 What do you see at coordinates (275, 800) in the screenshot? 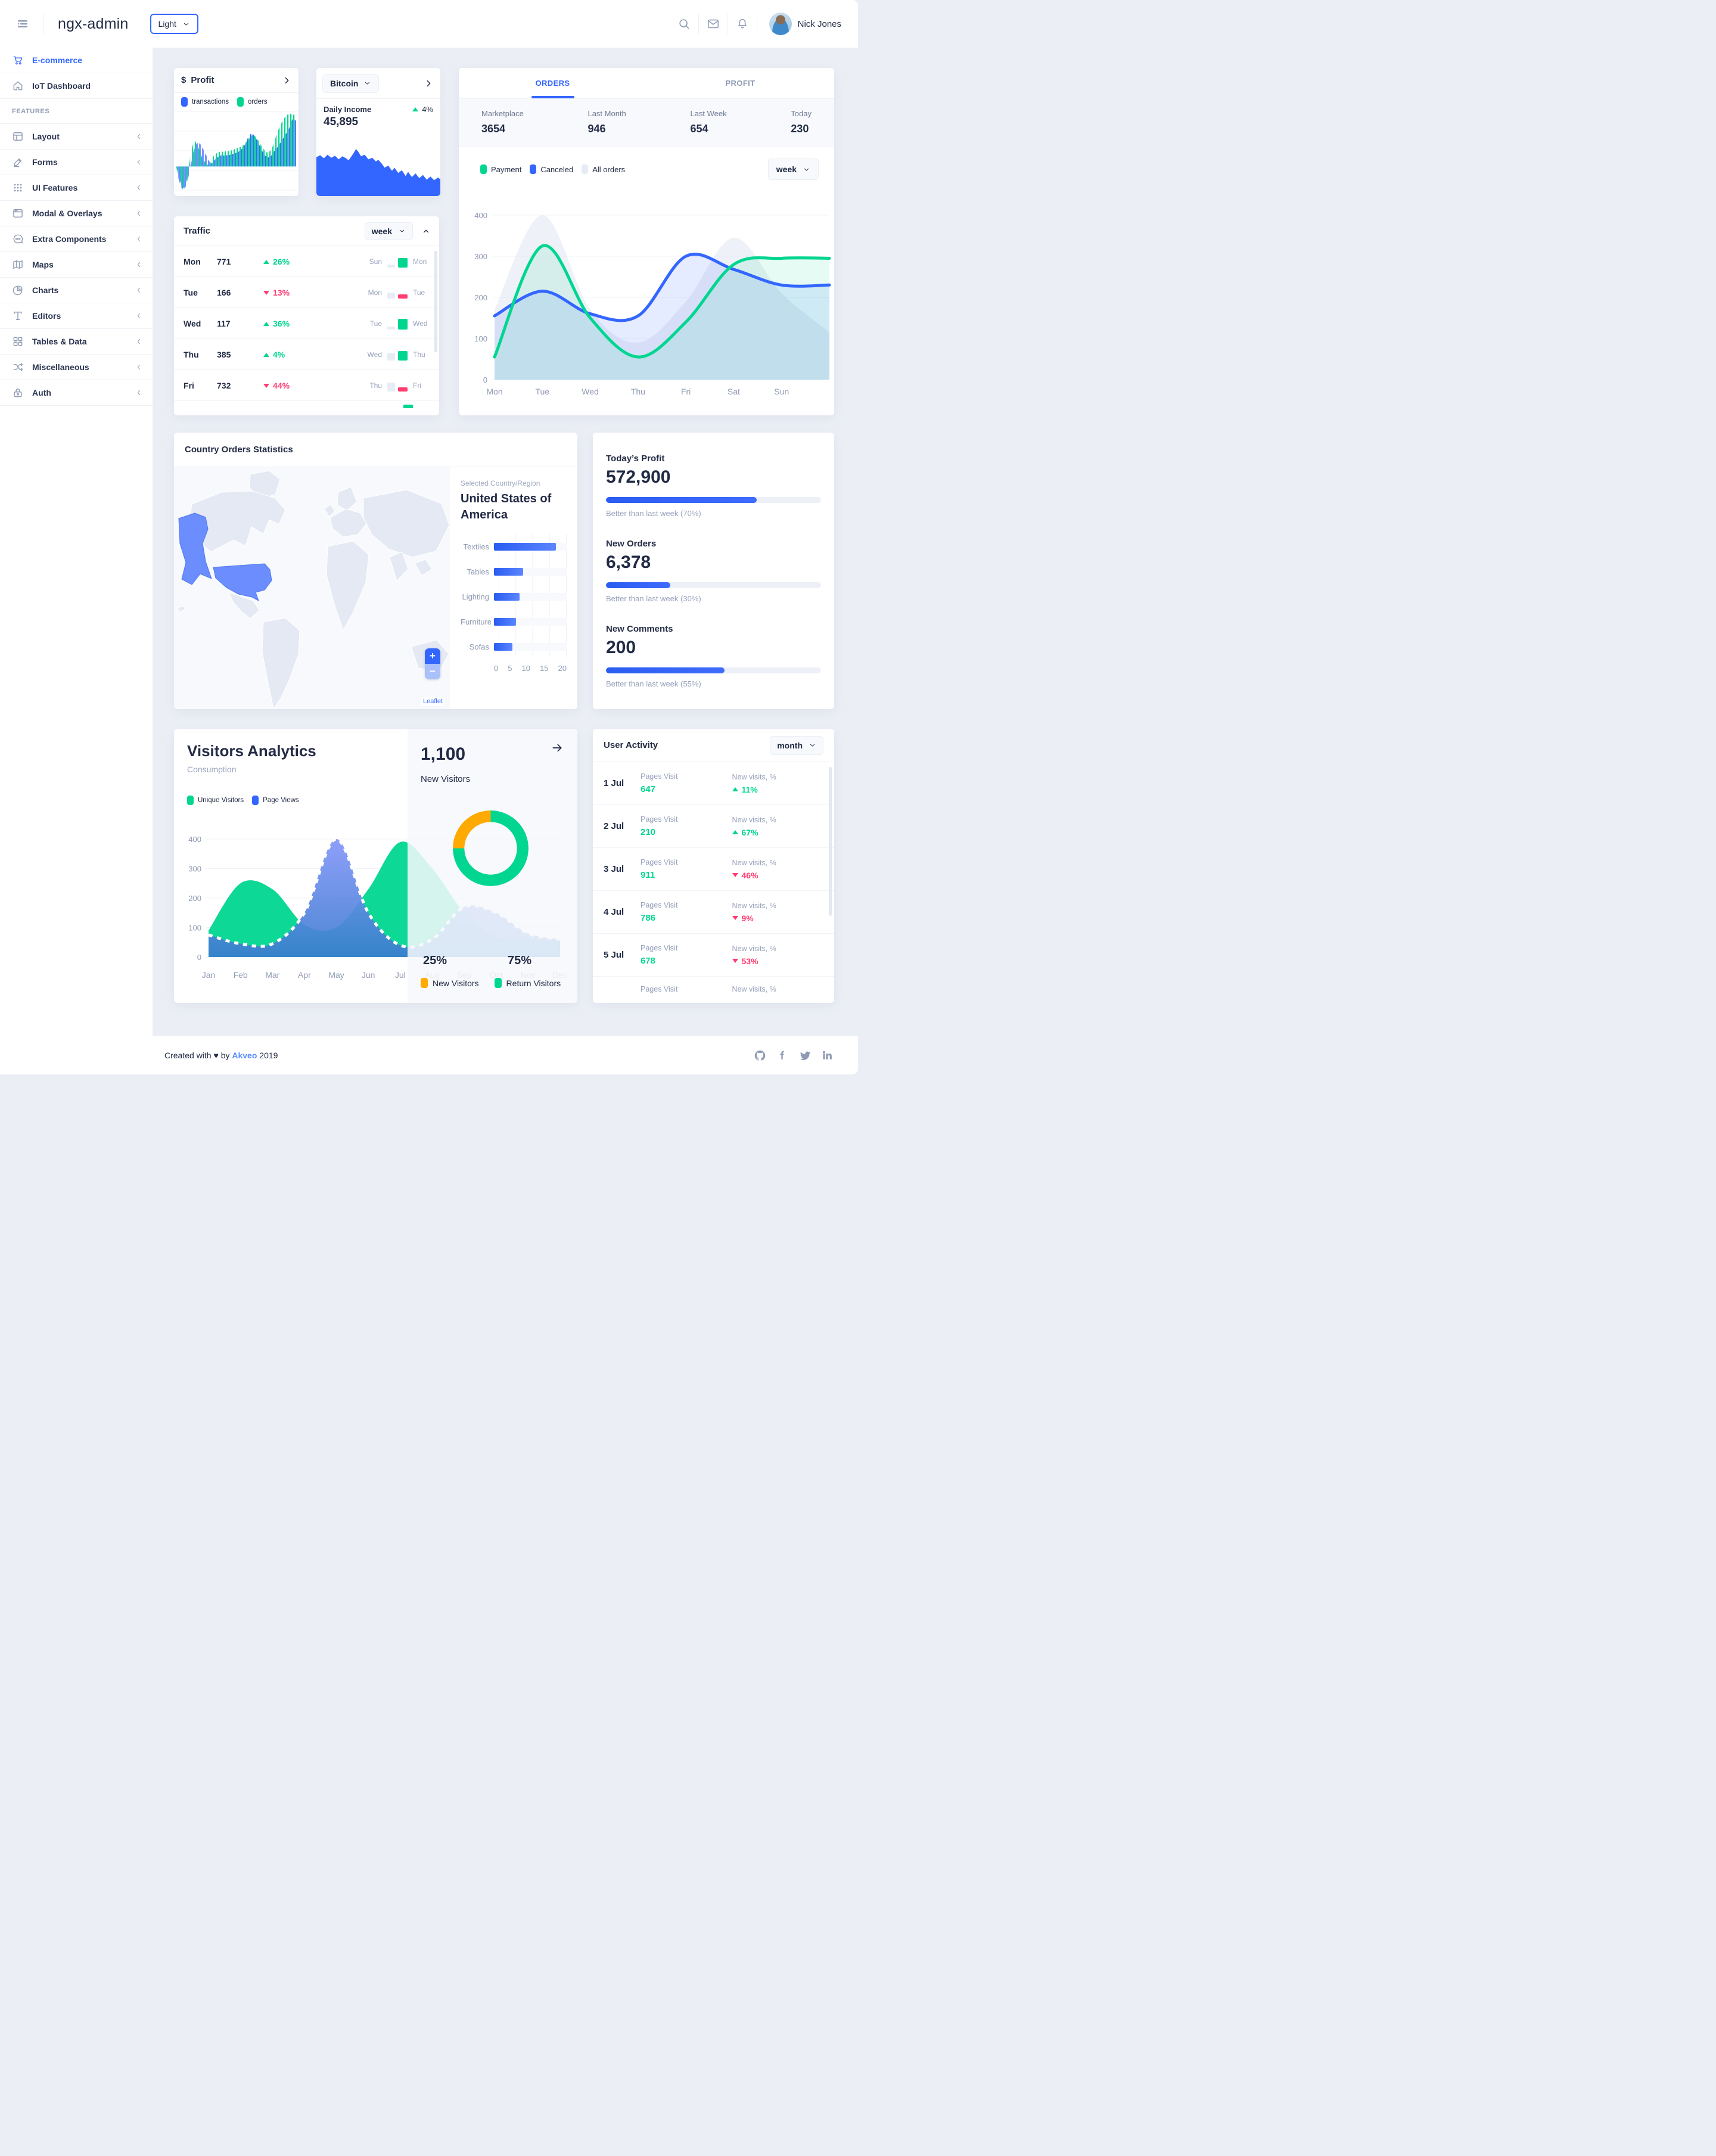
I see `legend-item: Page Views` at bounding box center [275, 800].